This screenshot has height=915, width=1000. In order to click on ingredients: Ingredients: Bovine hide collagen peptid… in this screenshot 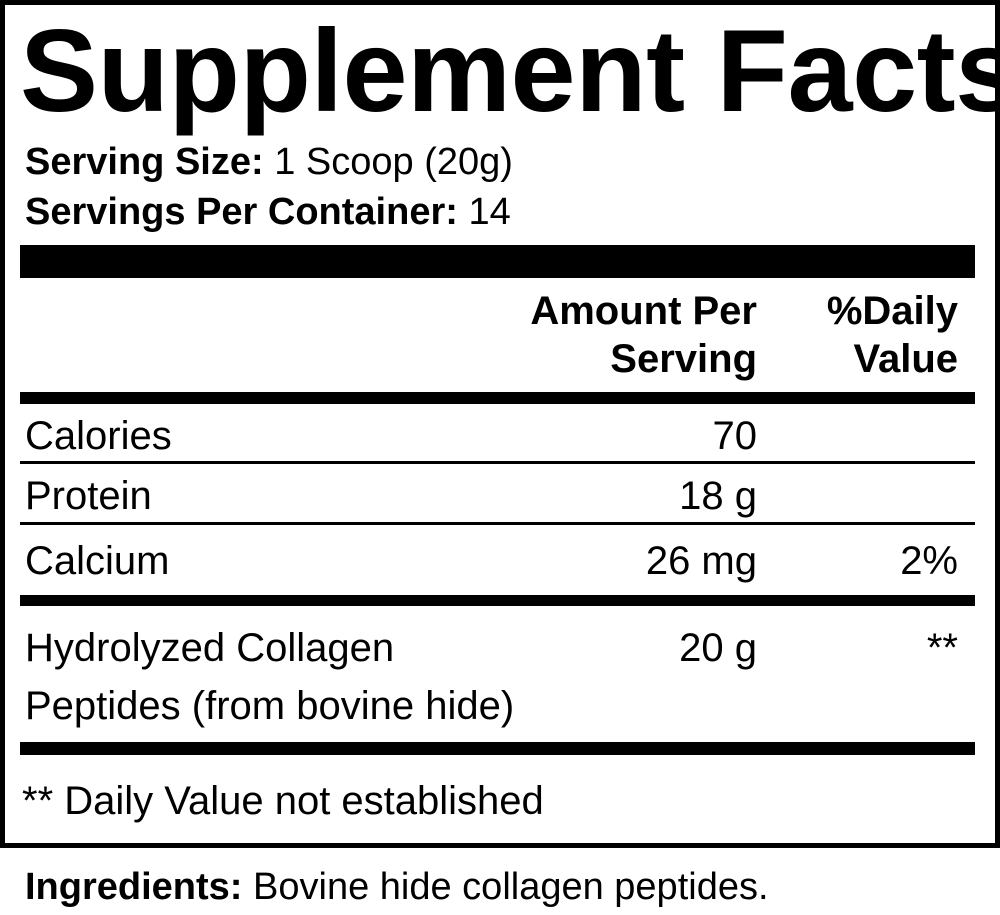, I will do `click(397, 887)`.